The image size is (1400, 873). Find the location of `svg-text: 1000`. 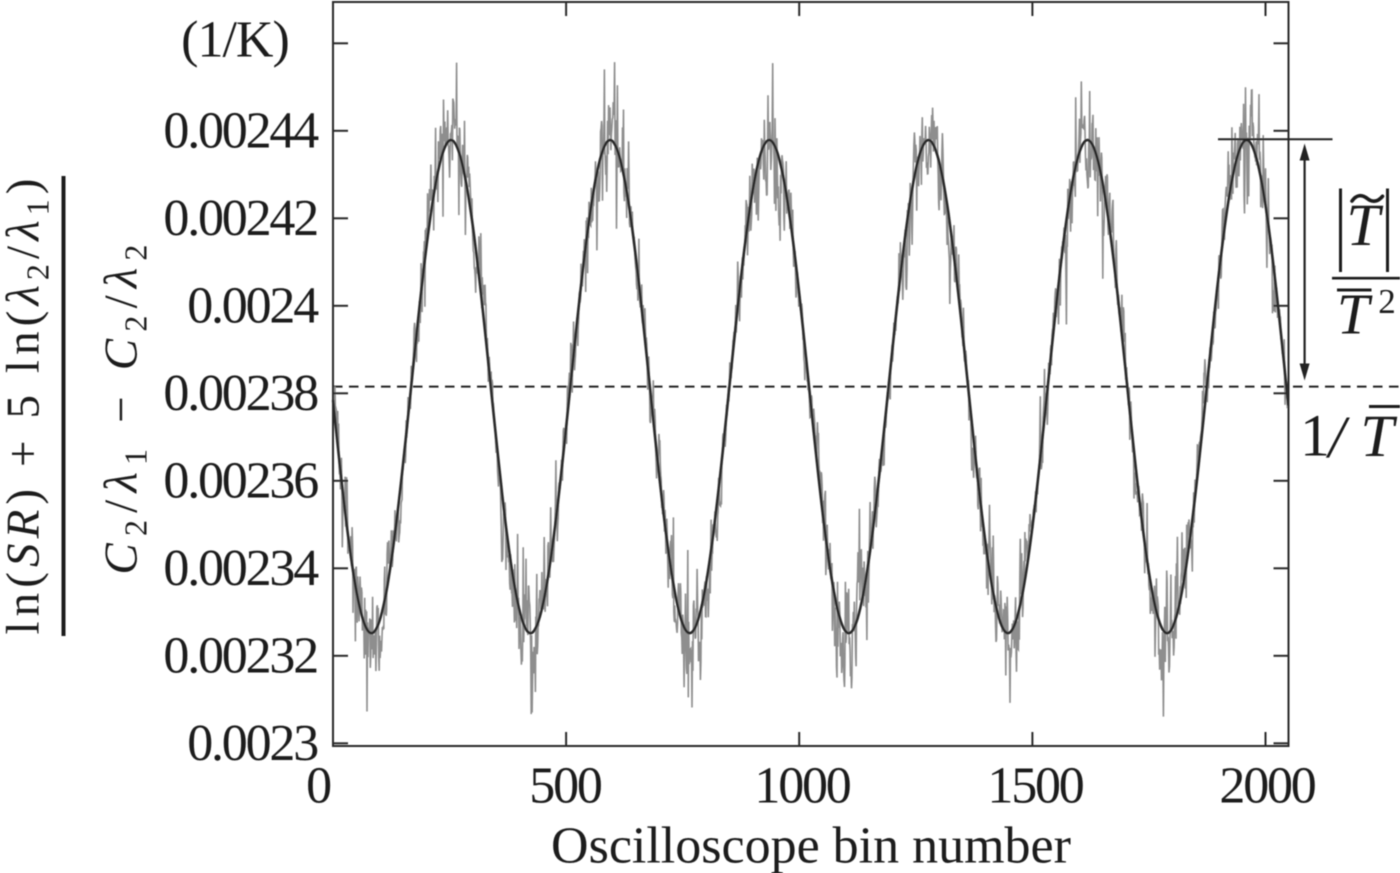

svg-text: 1000 is located at coordinates (802, 786).